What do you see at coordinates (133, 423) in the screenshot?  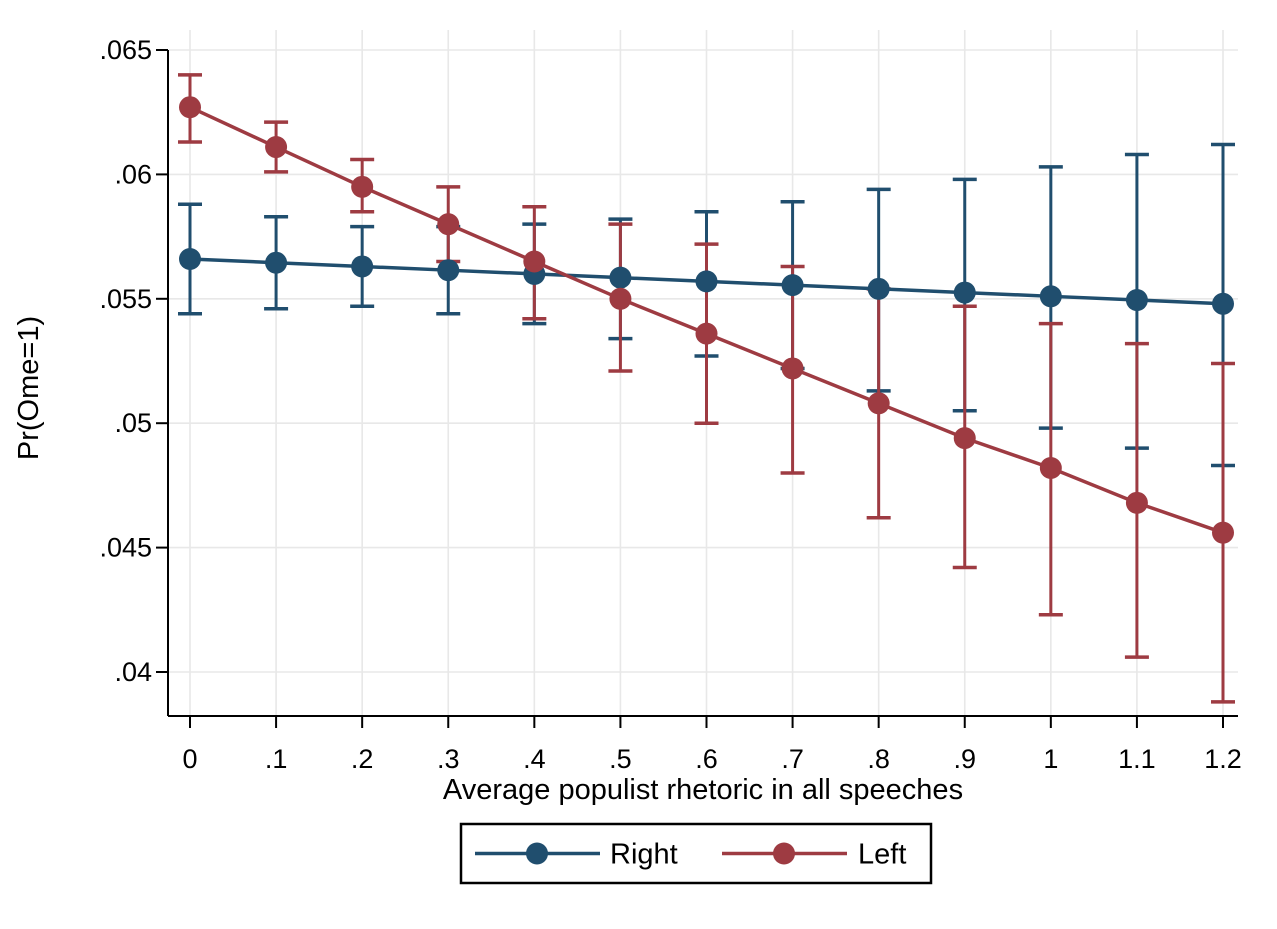 I see `y-tick-label-.05: .05` at bounding box center [133, 423].